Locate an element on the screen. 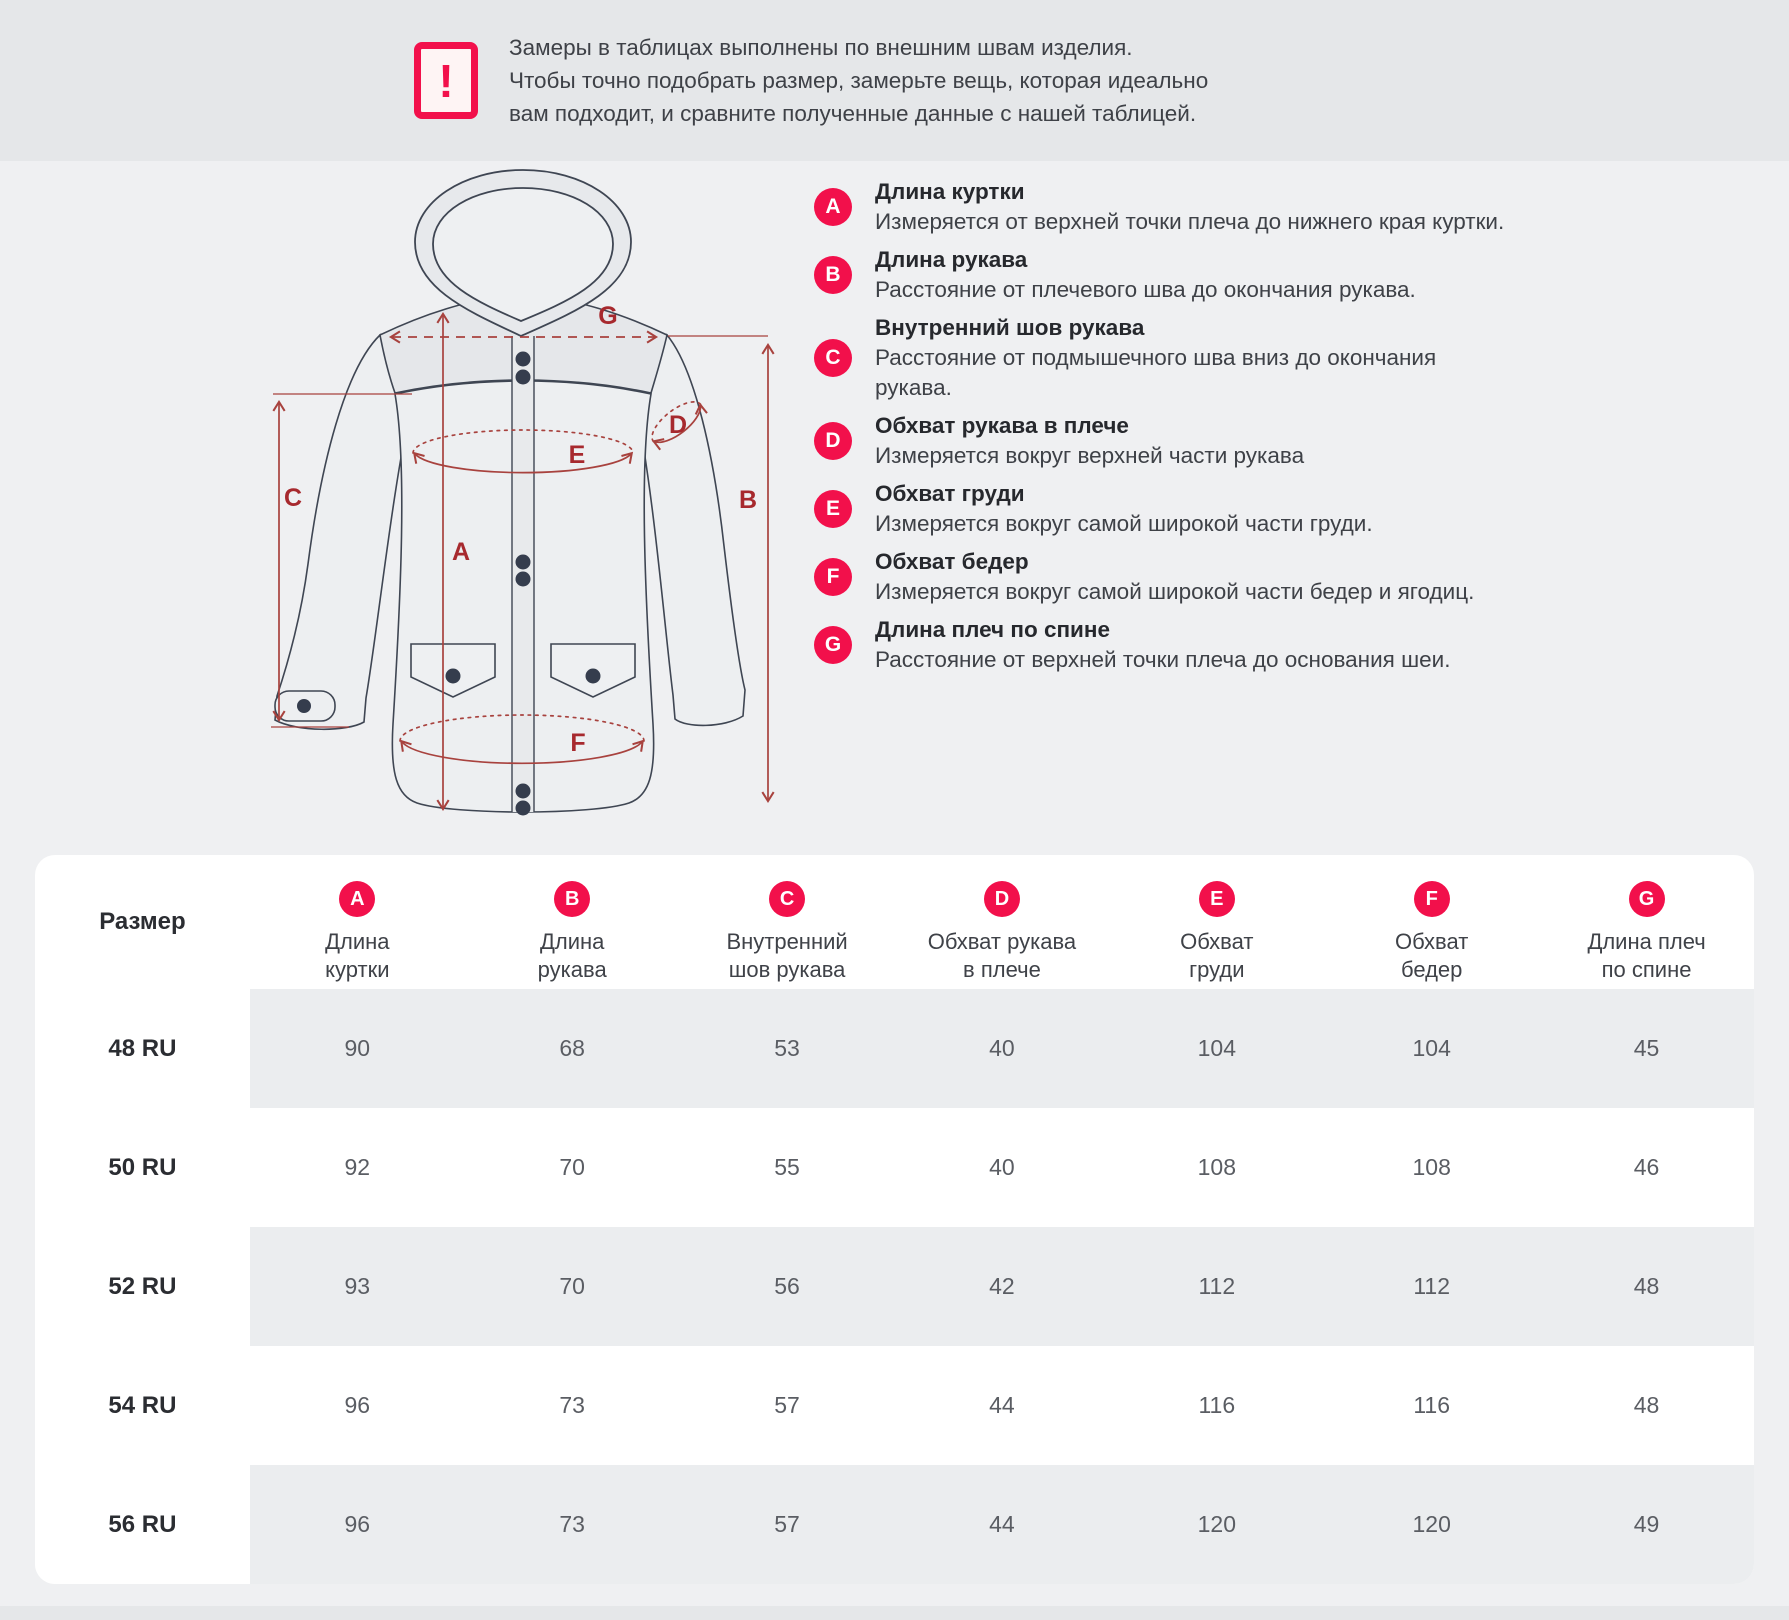 This screenshot has width=1789, height=1620. measure-column-header: B Длина рукава is located at coordinates (572, 922).